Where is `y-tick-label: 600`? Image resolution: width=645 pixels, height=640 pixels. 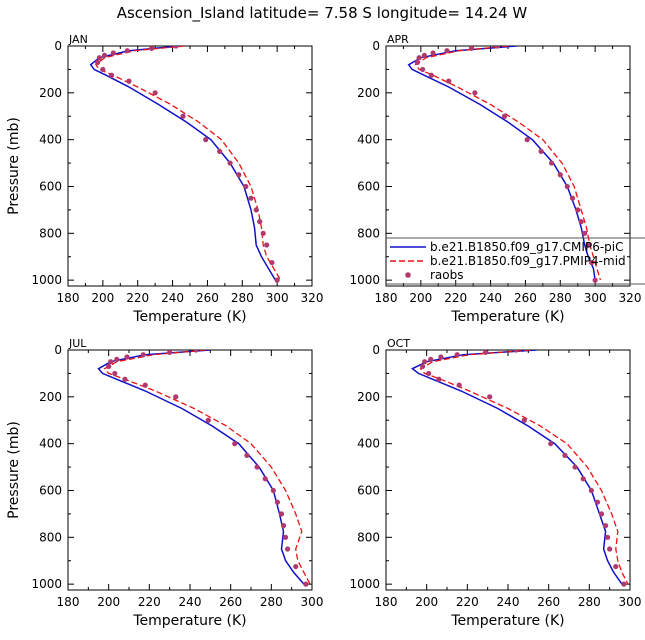
y-tick-label: 600 is located at coordinates (50, 490).